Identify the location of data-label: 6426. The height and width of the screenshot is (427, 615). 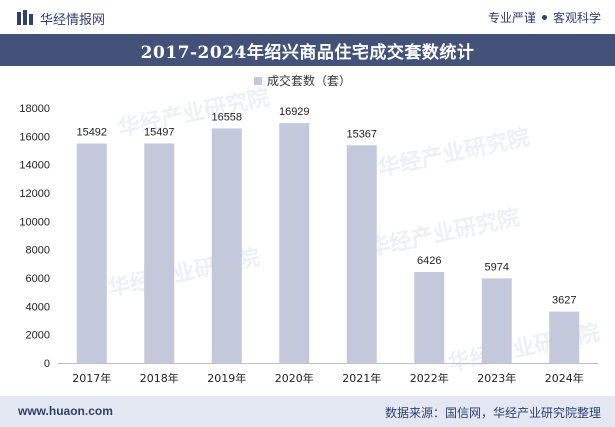
(429, 261).